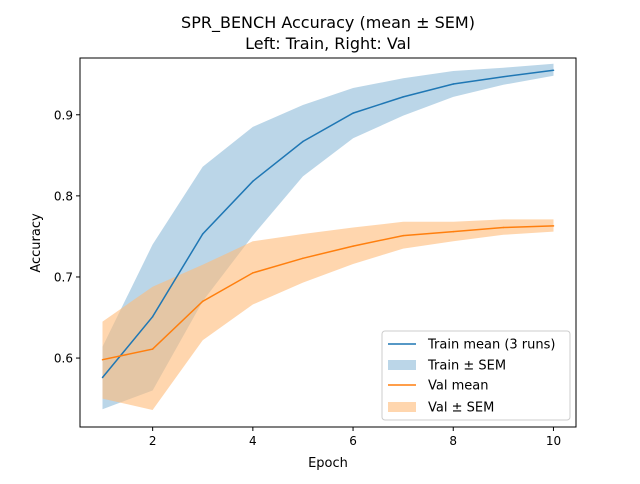  What do you see at coordinates (453, 441) in the screenshot?
I see `x-tick-label-8: 8` at bounding box center [453, 441].